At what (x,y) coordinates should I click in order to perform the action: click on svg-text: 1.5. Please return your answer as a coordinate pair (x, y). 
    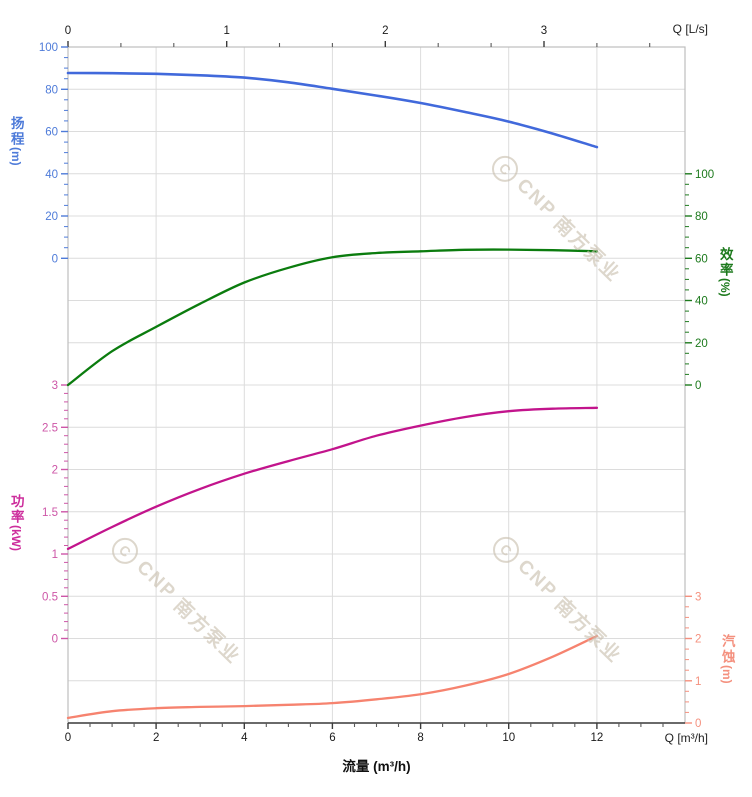
    Looking at the image, I should click on (50, 513).